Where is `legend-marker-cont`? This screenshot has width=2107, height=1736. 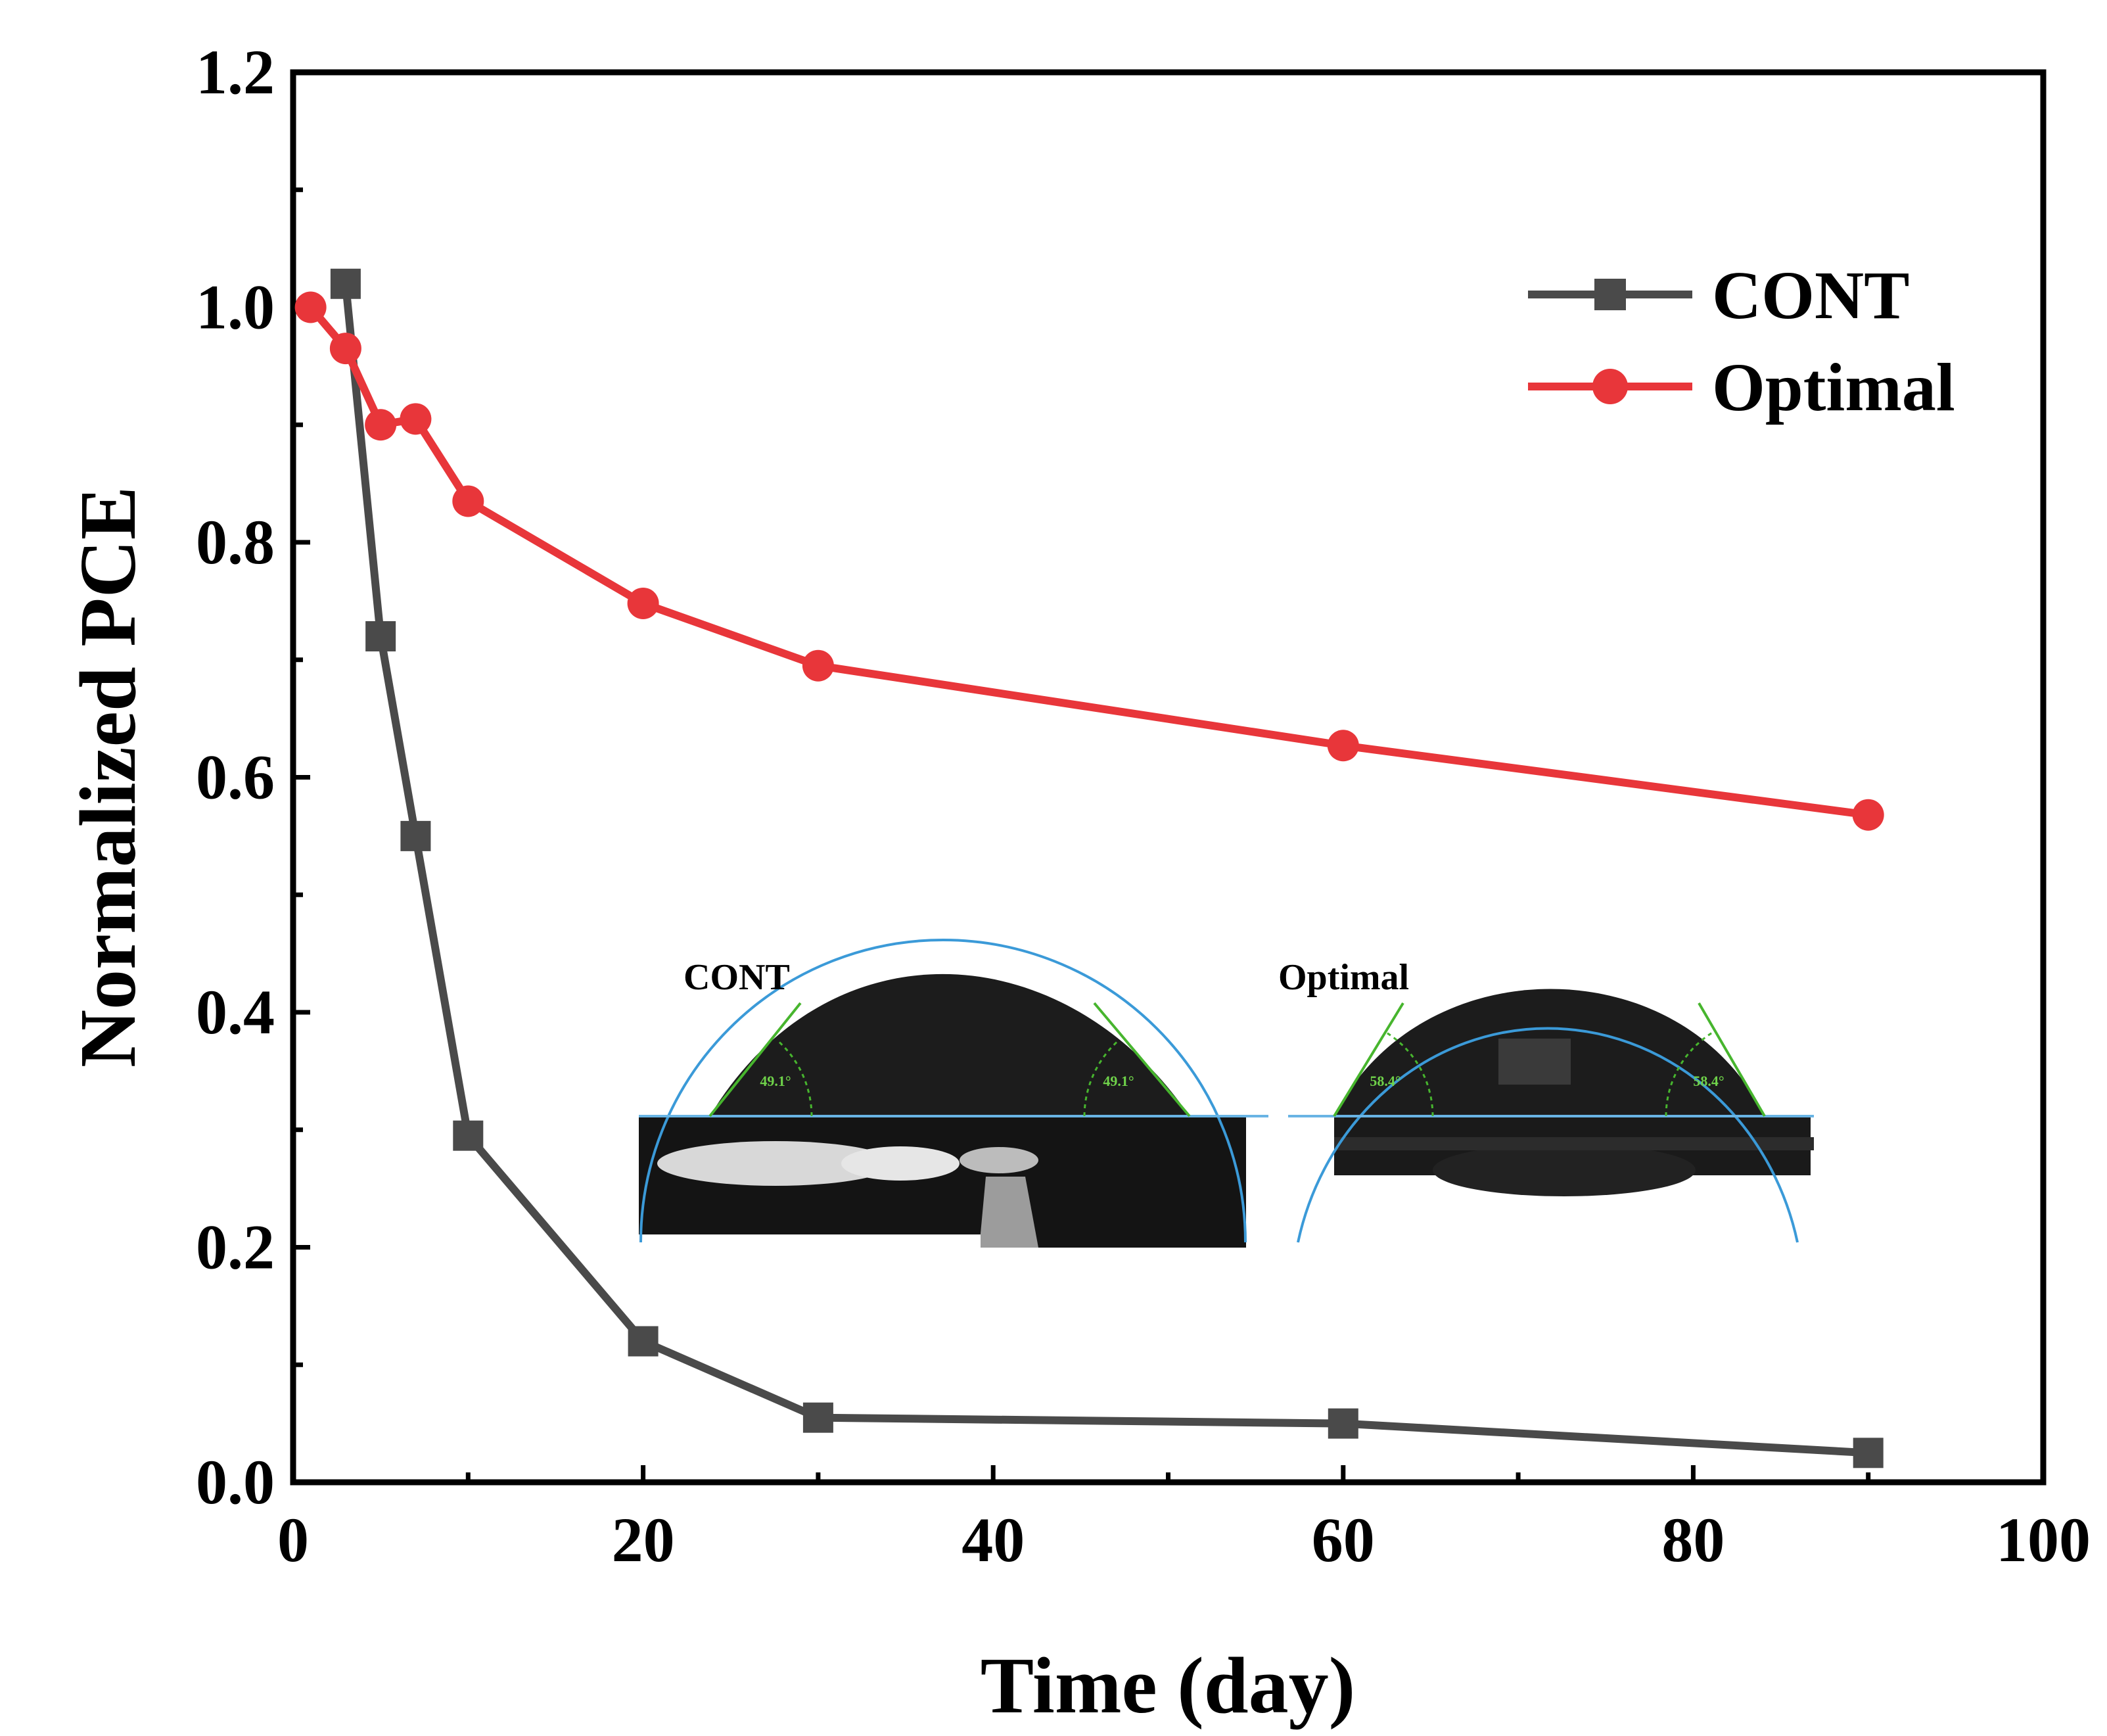 legend-marker-cont is located at coordinates (1610, 294).